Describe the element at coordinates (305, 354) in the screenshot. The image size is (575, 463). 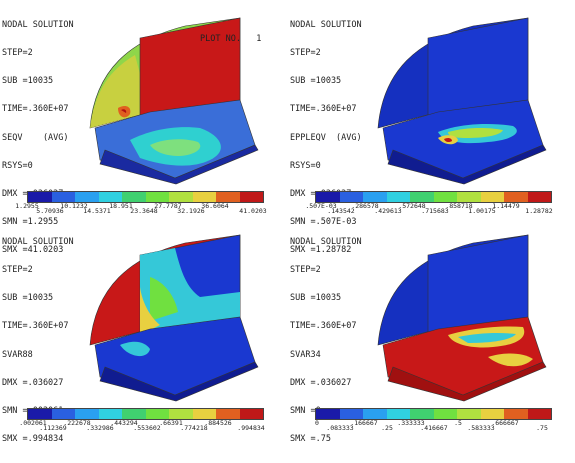
I see `info-line: SVAR34` at that location.